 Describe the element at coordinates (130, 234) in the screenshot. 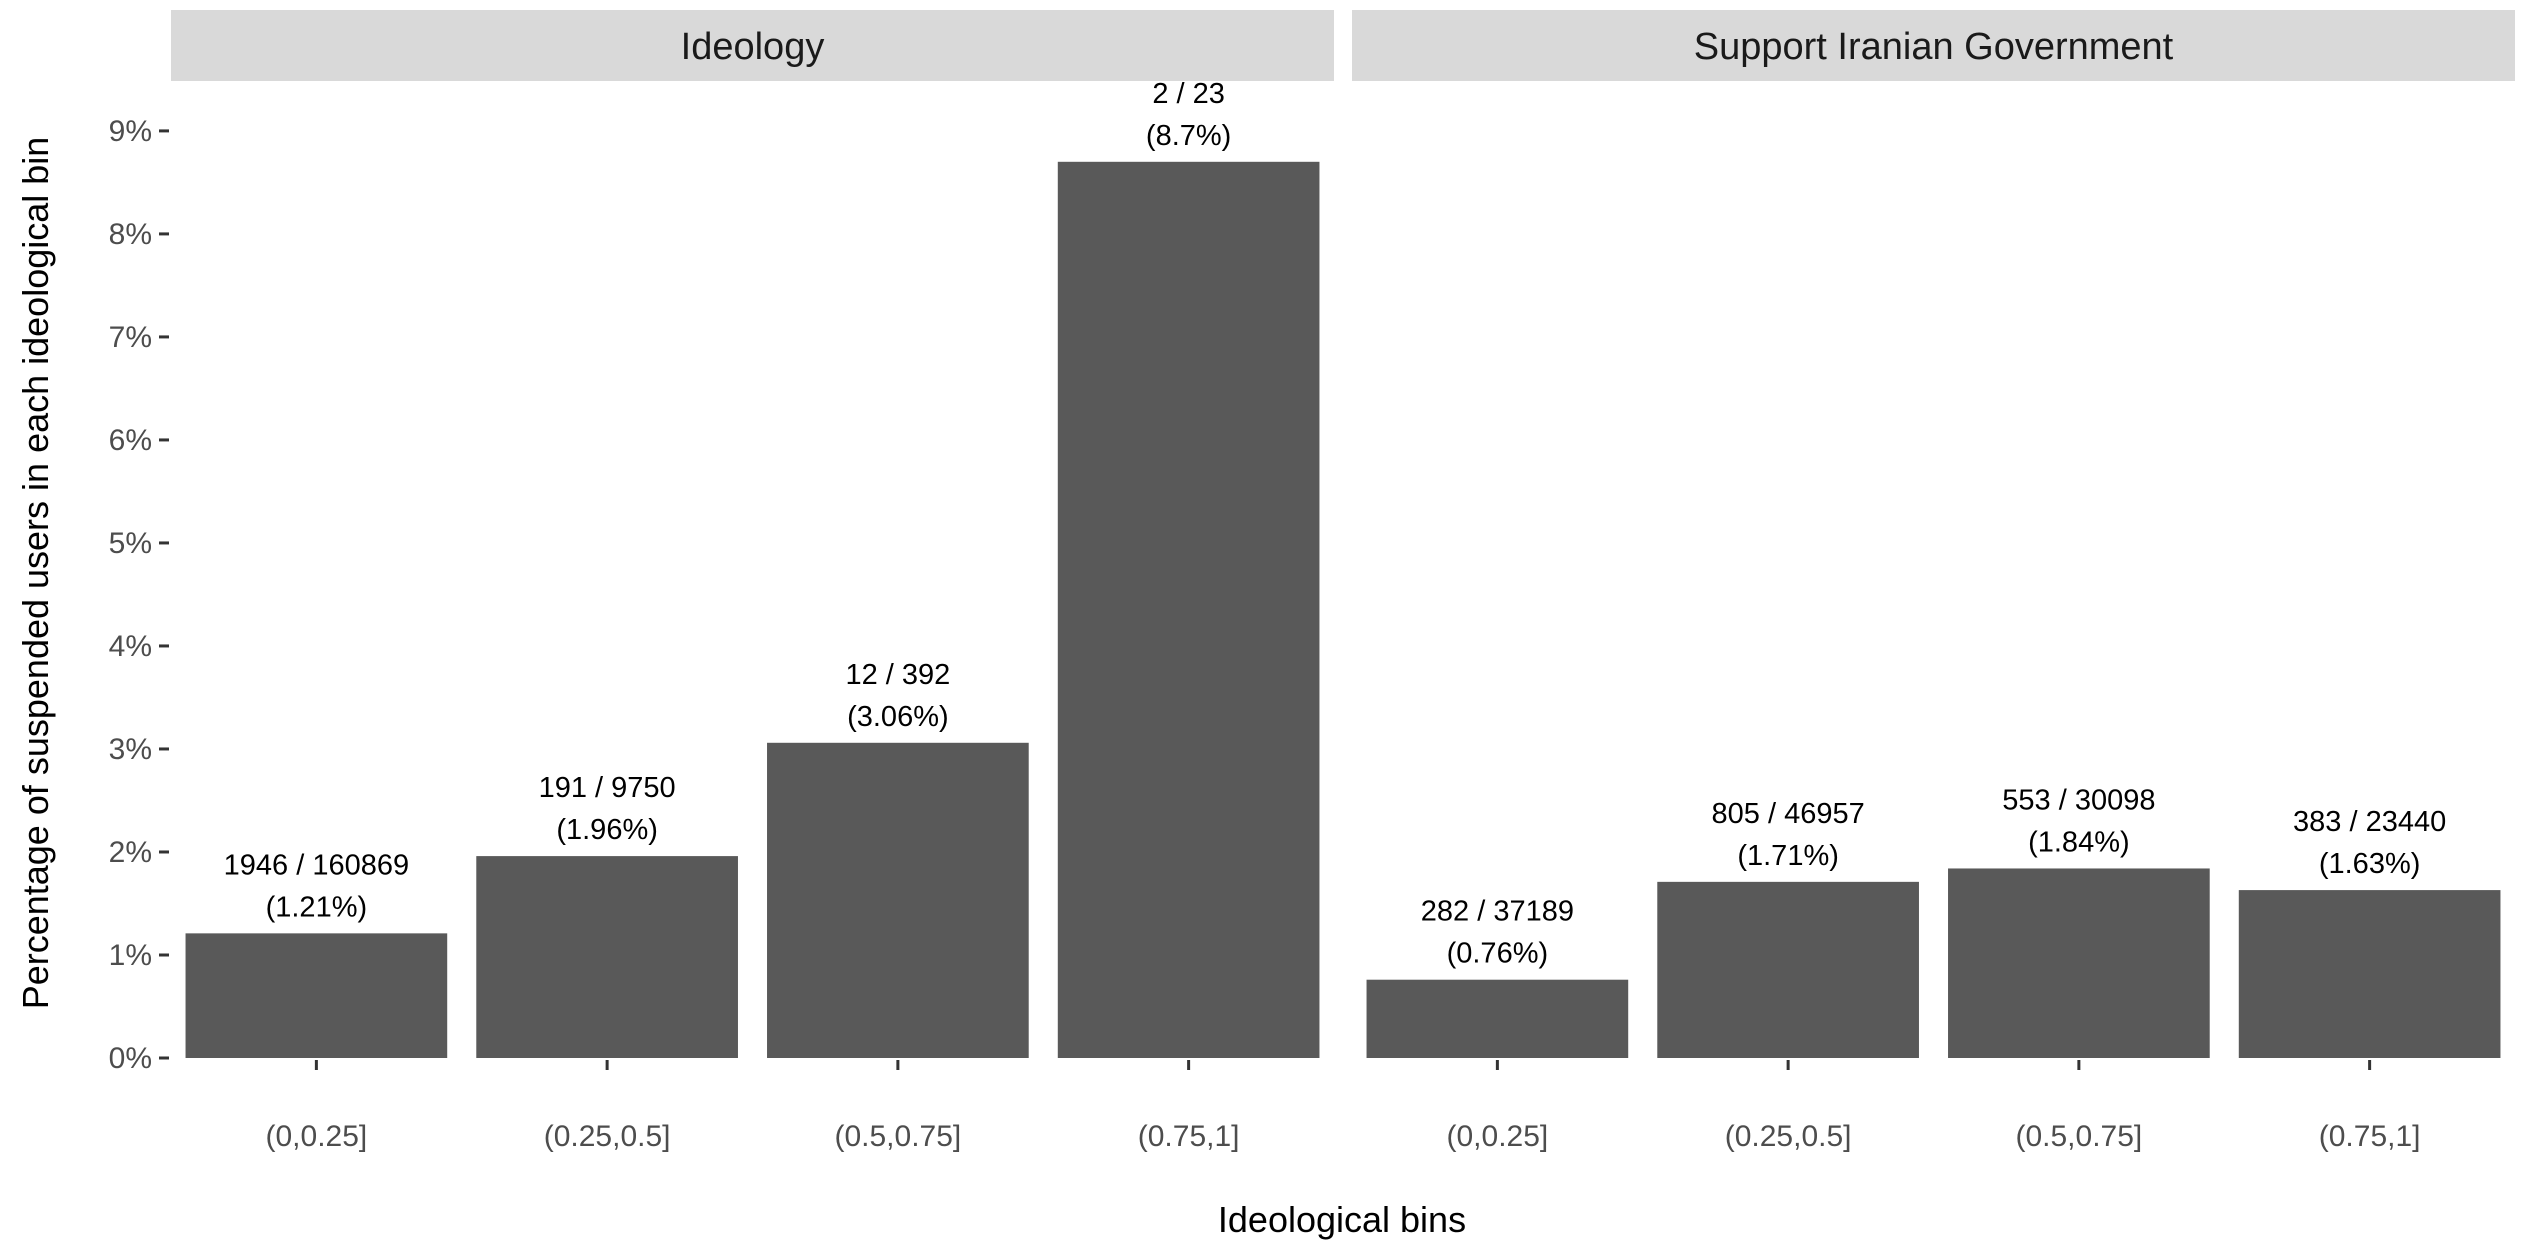

I see `y-tick-label: 8%` at that location.